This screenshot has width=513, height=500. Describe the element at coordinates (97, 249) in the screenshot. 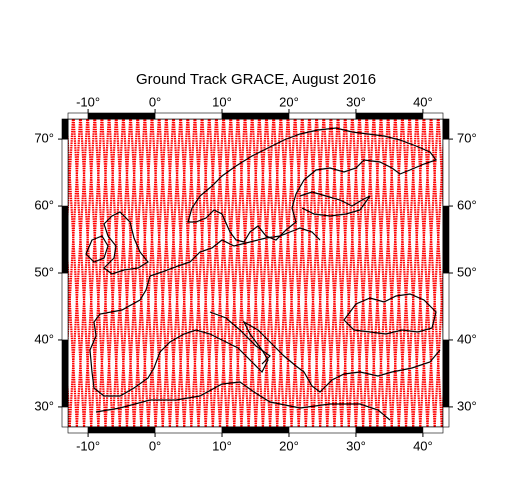

I see `coast-ireland` at that location.